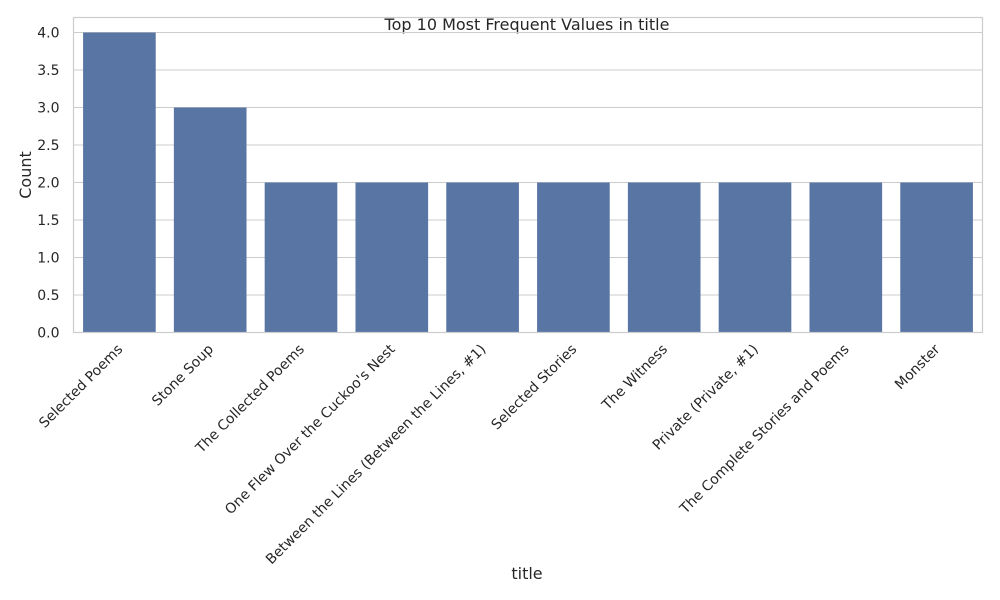 The image size is (1000, 600). What do you see at coordinates (183, 375) in the screenshot?
I see `x-tick-label: Stone Soup` at bounding box center [183, 375].